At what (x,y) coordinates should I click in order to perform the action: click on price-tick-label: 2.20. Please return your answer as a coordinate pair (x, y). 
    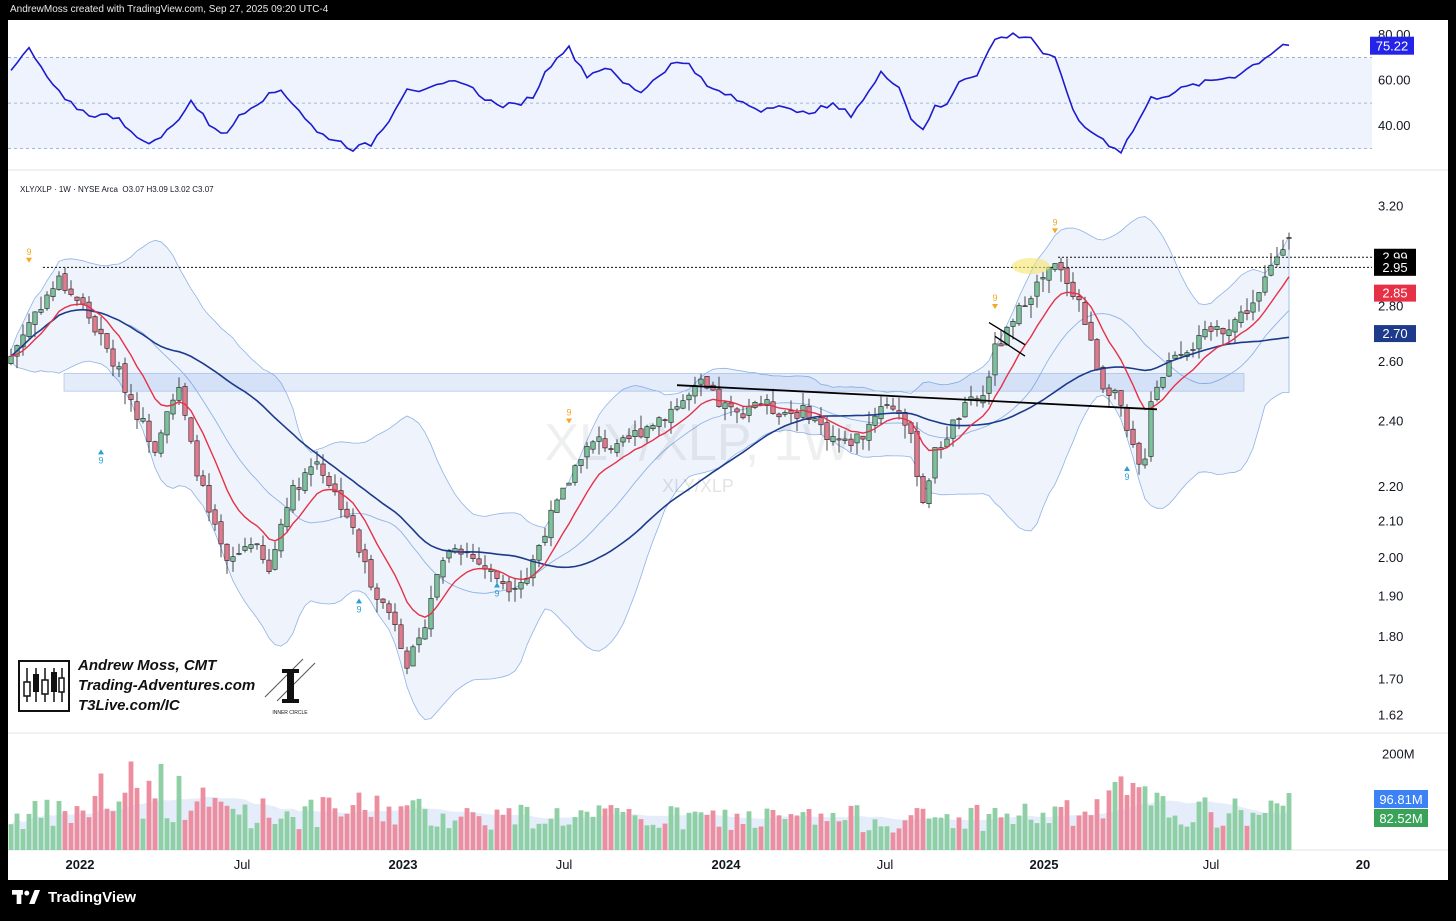
    Looking at the image, I should click on (1390, 486).